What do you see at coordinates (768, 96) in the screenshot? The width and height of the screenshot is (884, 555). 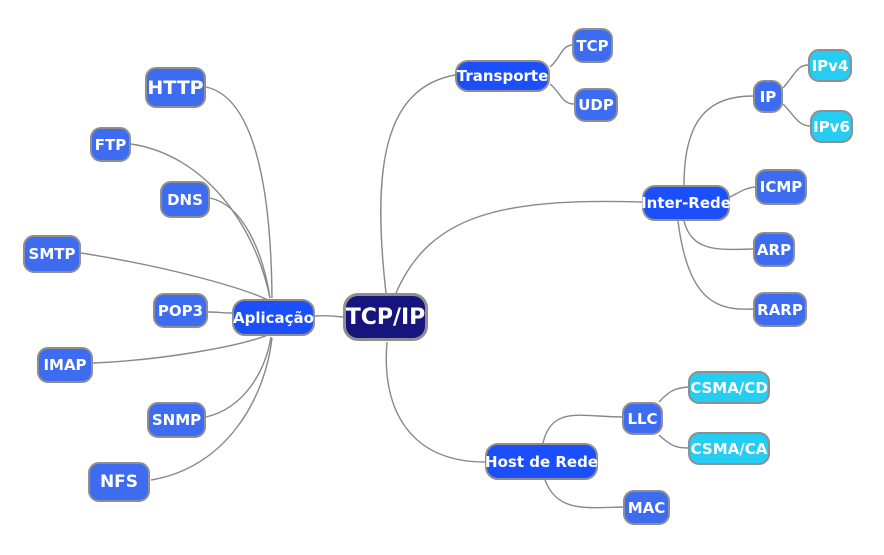 I see `node-ip: IP` at bounding box center [768, 96].